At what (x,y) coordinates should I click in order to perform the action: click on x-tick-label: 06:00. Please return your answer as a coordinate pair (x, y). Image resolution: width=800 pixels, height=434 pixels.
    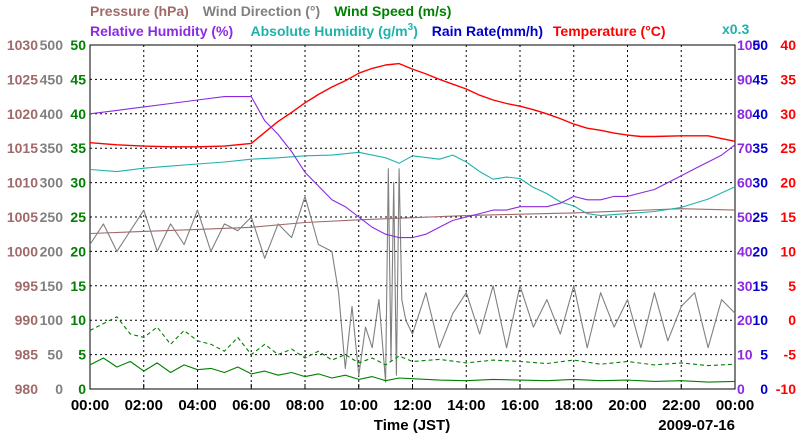
    Looking at the image, I should click on (251, 405).